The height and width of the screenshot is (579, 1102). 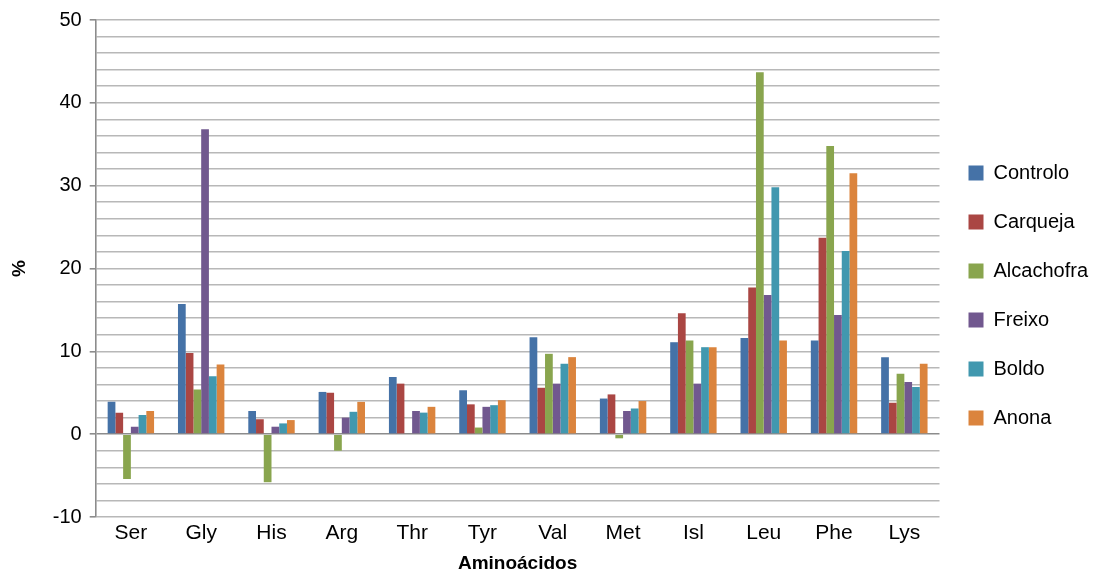 What do you see at coordinates (70, 18) in the screenshot?
I see `y-tick-label: 50` at bounding box center [70, 18].